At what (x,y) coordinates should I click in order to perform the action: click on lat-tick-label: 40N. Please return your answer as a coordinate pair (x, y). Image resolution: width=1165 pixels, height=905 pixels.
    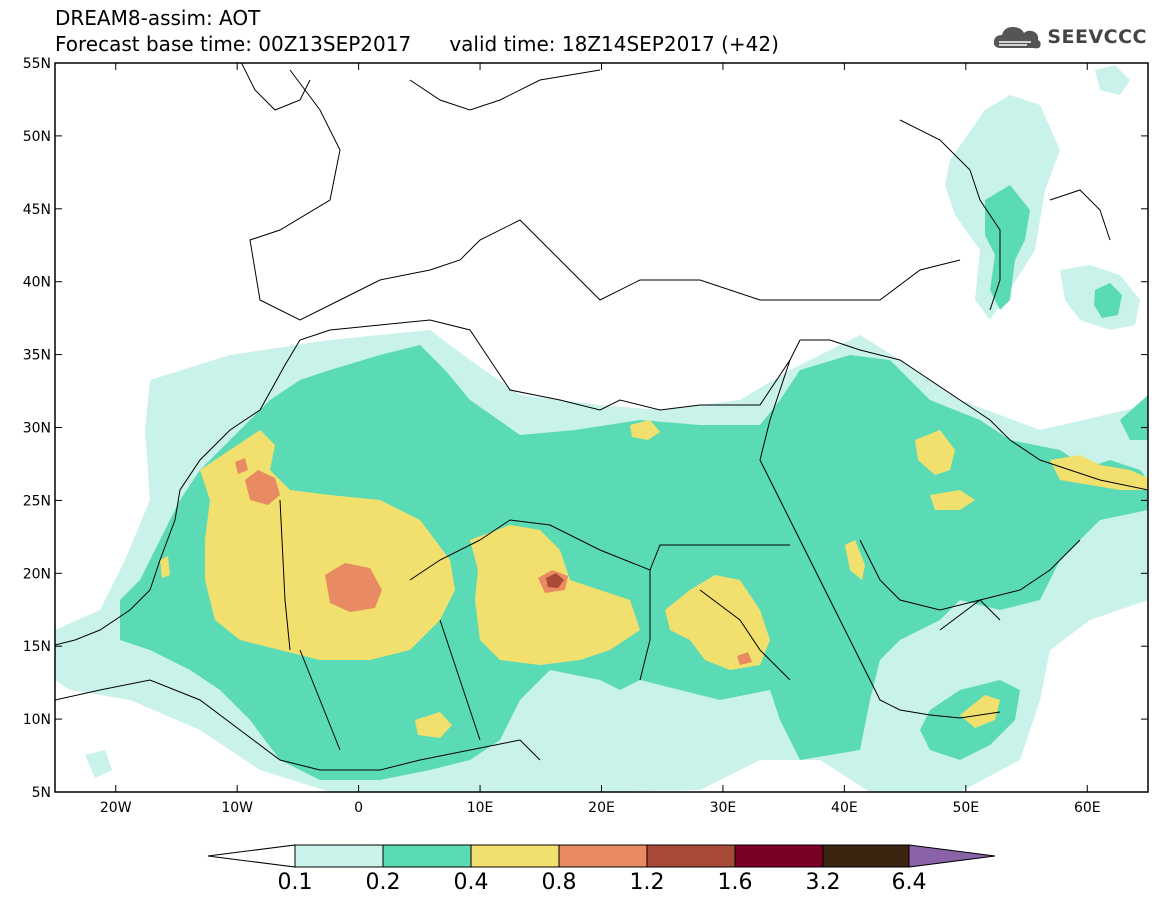
    Looking at the image, I should click on (37, 283).